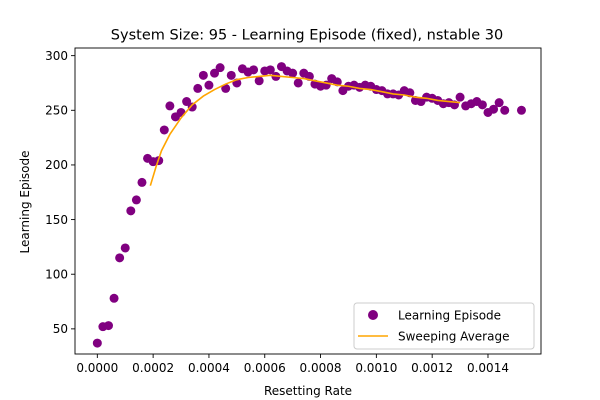 This screenshot has height=400, width=600. Describe the element at coordinates (60, 329) in the screenshot. I see `y-tick-label: 50` at that location.